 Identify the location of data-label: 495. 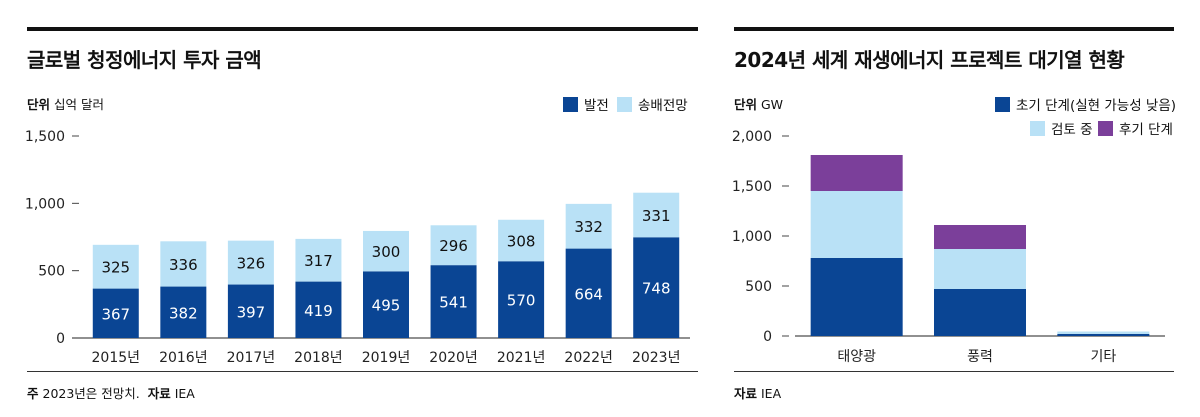
(386, 306).